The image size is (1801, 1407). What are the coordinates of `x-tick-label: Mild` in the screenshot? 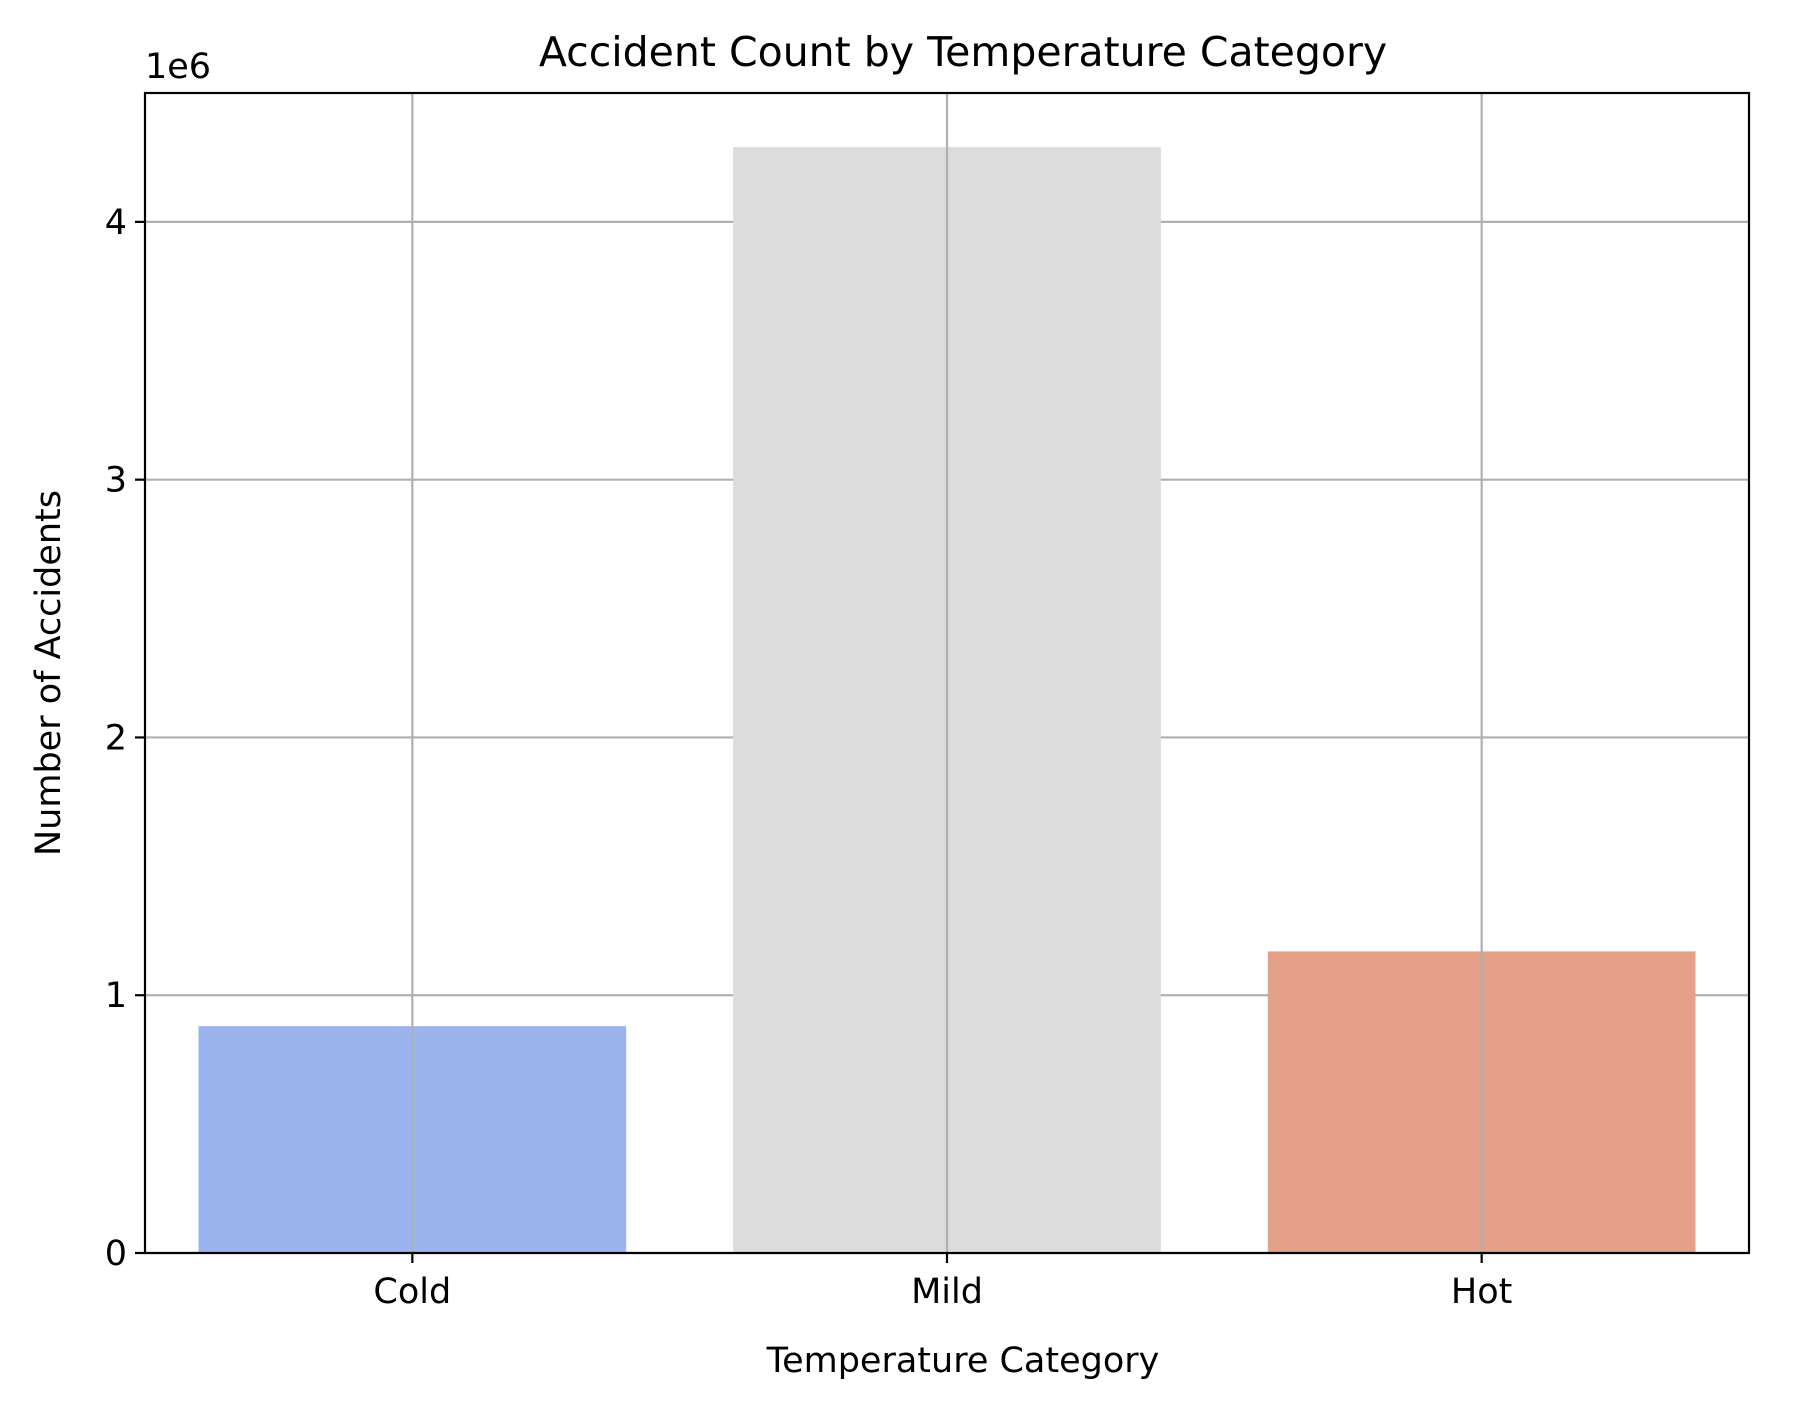 It's located at (947, 1292).